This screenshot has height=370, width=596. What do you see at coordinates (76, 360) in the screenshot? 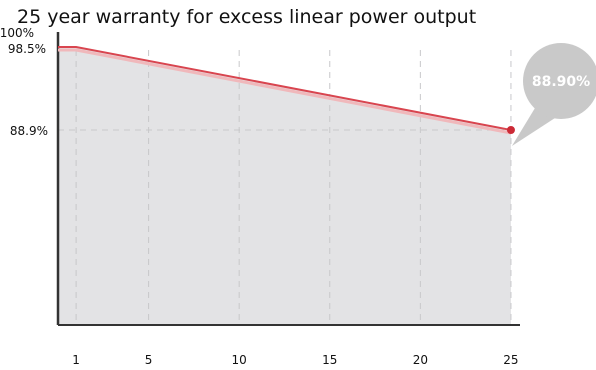
I see `x-tick-label-1: 1` at bounding box center [76, 360].